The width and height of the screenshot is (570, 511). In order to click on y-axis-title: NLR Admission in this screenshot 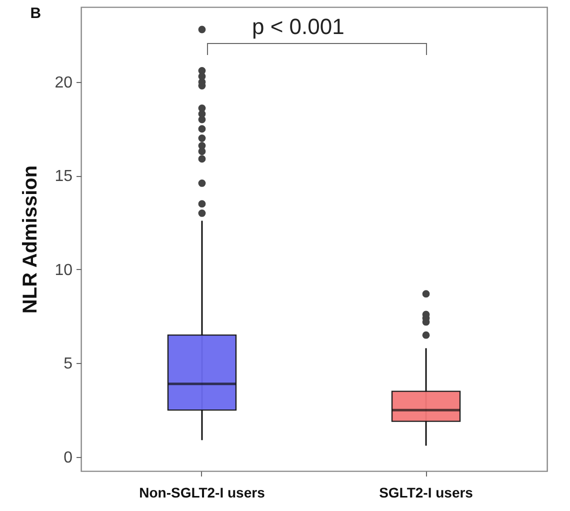, I will do `click(31, 239)`.